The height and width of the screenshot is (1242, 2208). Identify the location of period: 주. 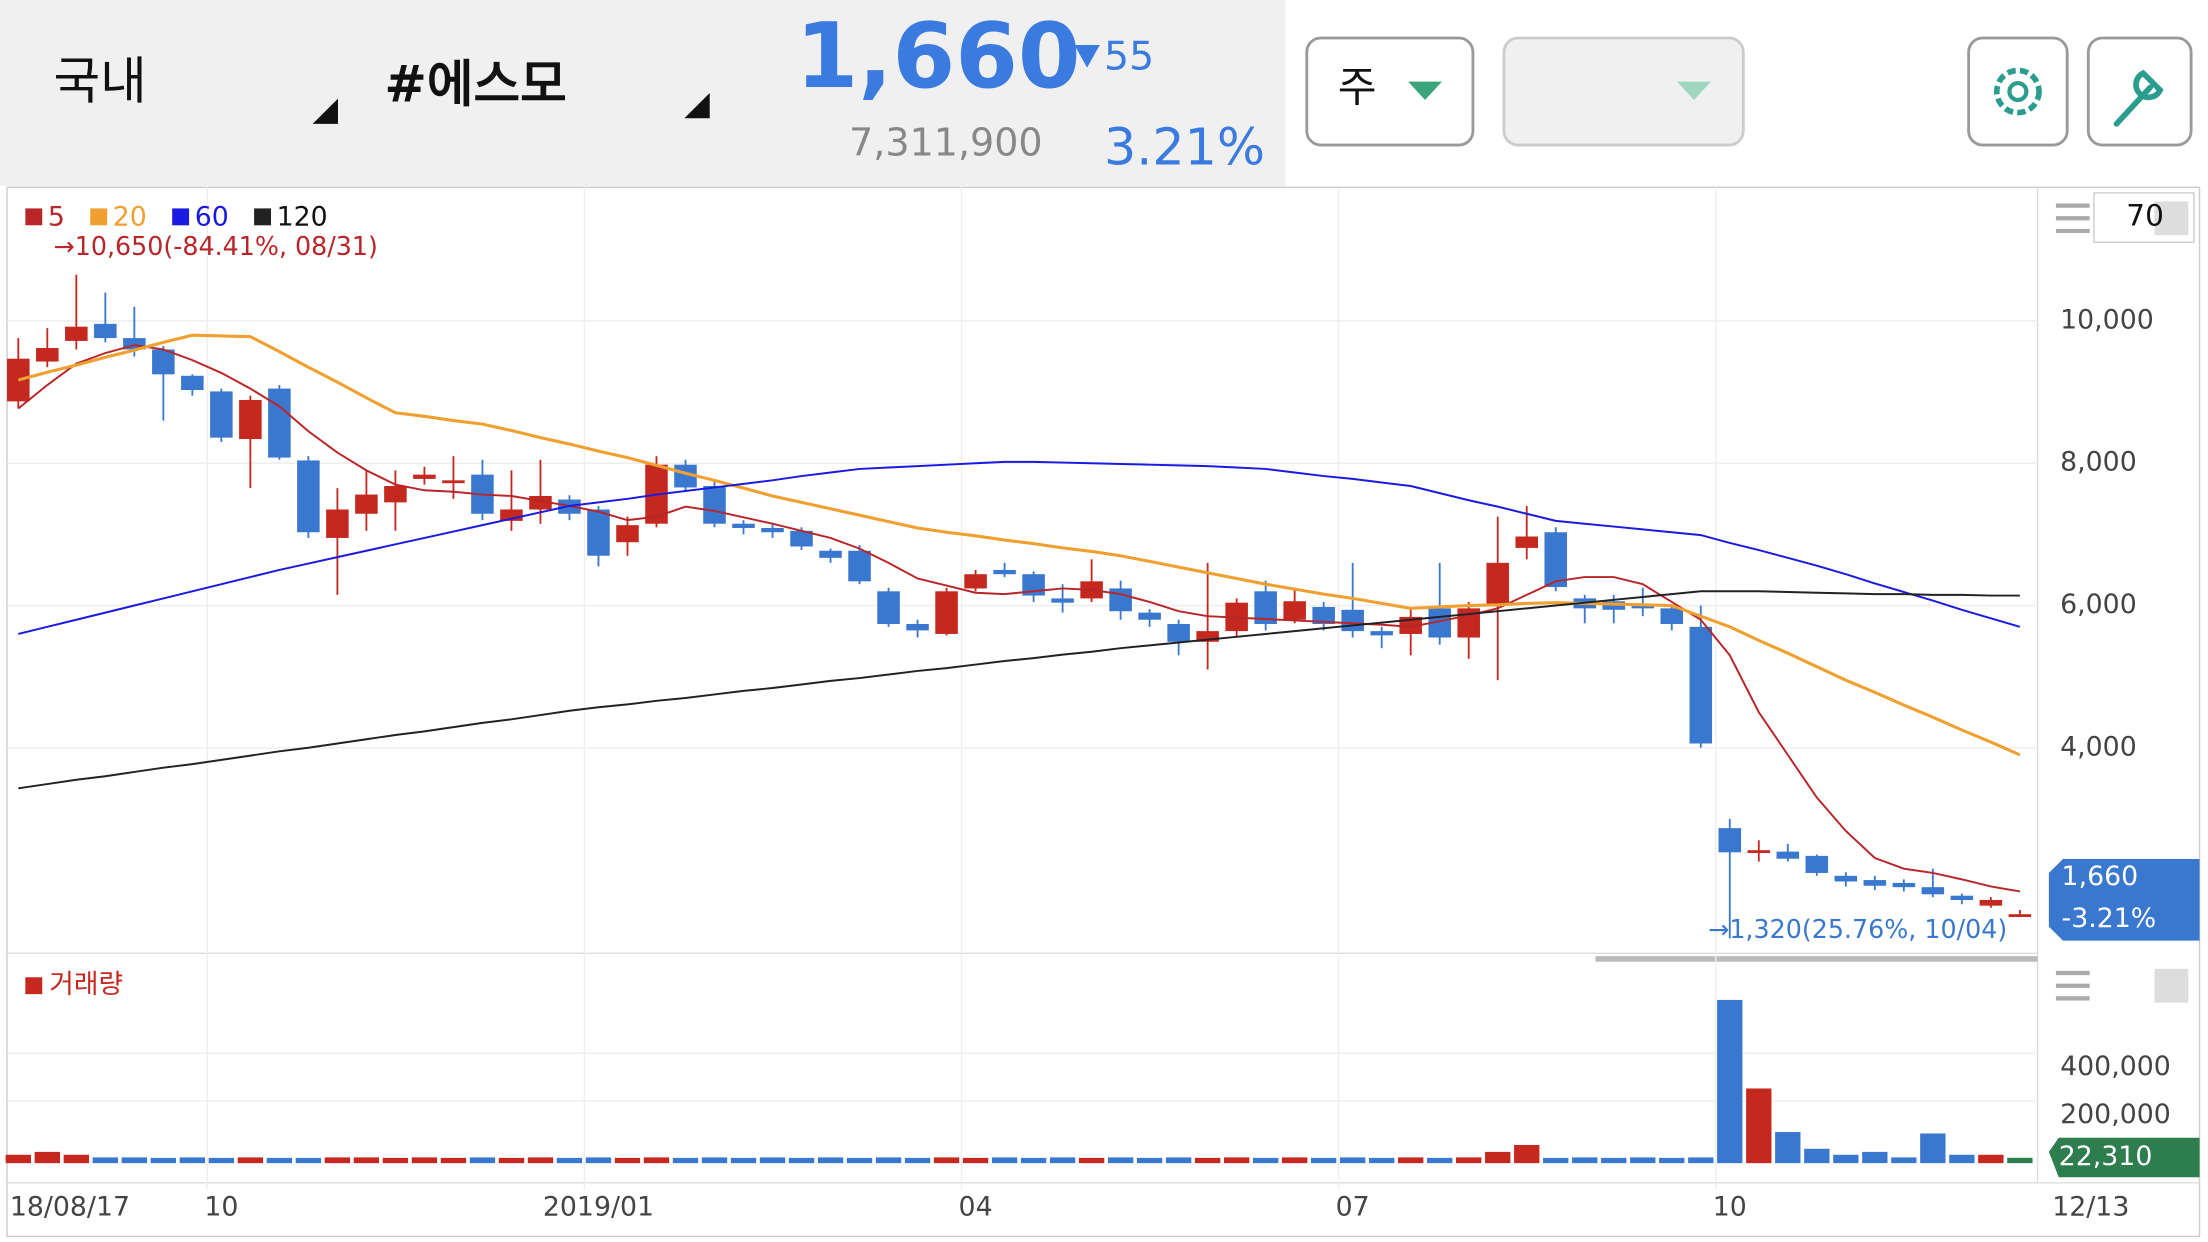
(1357, 87).